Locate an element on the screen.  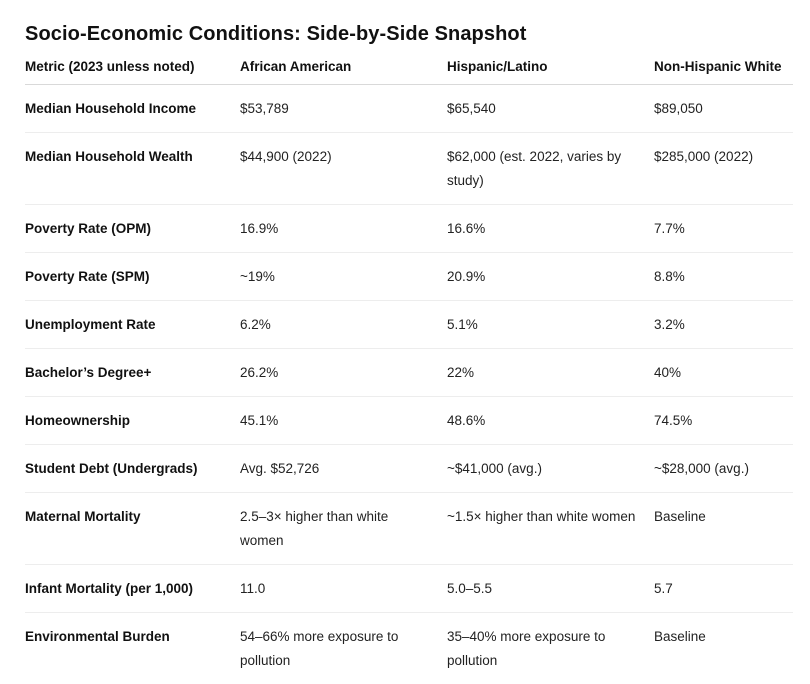
value-cell: $53,789 is located at coordinates (343, 109).